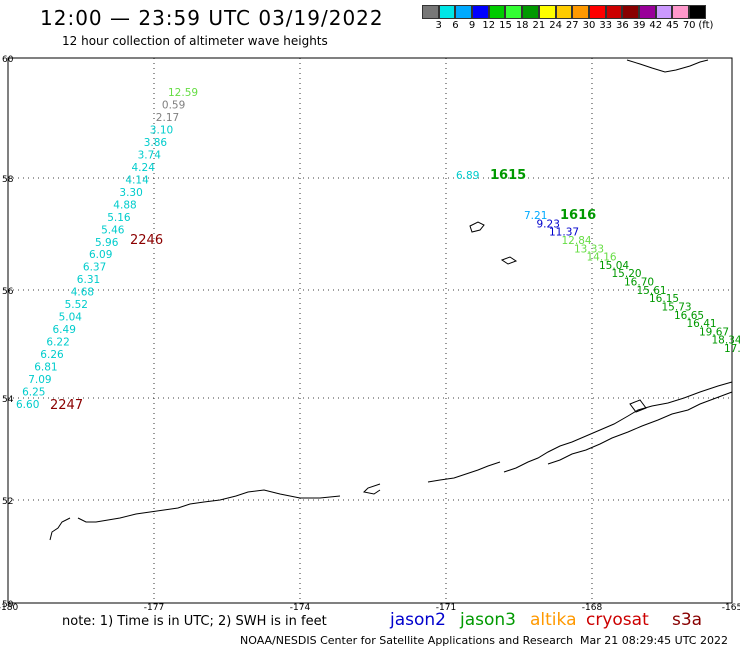 The height and width of the screenshot is (650, 740). Describe the element at coordinates (664, 299) in the screenshot. I see `swh-value-label: 16.15` at that location.